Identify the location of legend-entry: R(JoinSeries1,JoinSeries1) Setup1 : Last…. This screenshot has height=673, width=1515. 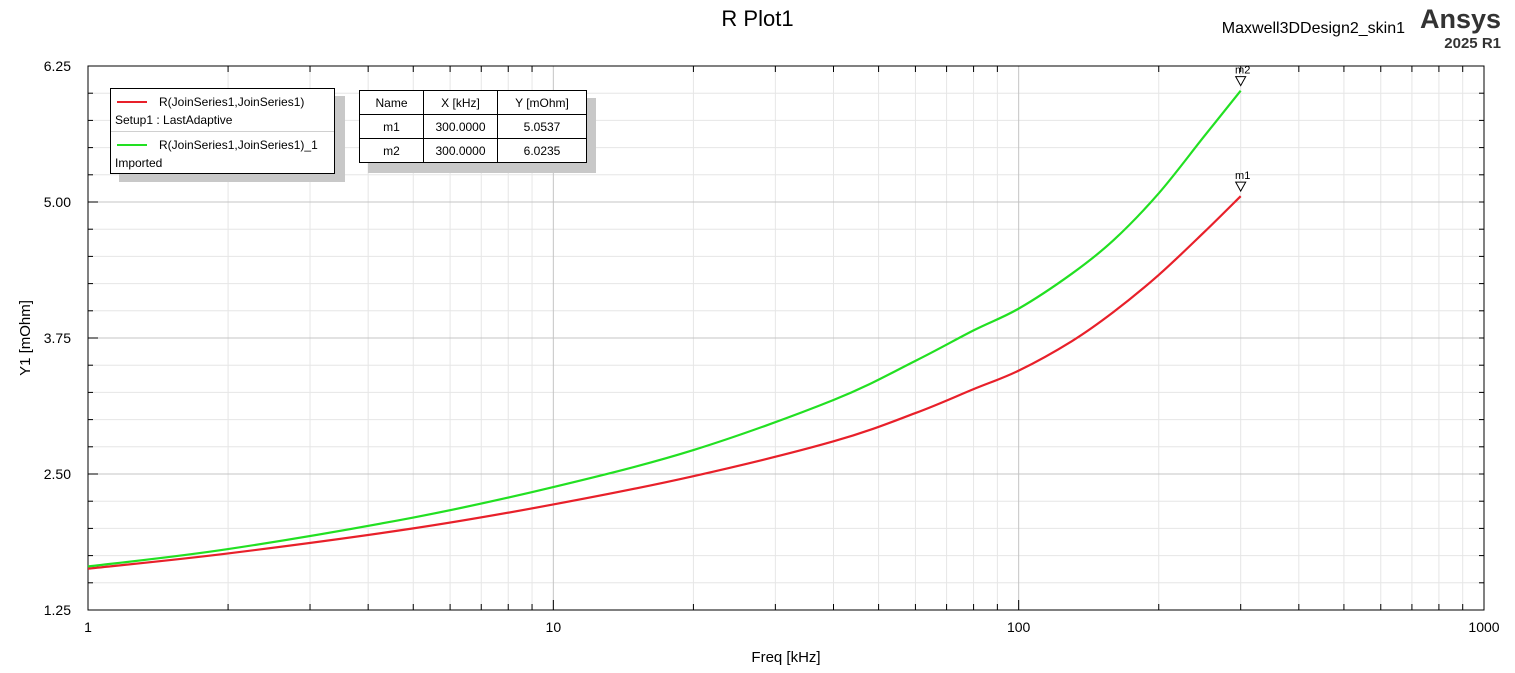
(222, 110).